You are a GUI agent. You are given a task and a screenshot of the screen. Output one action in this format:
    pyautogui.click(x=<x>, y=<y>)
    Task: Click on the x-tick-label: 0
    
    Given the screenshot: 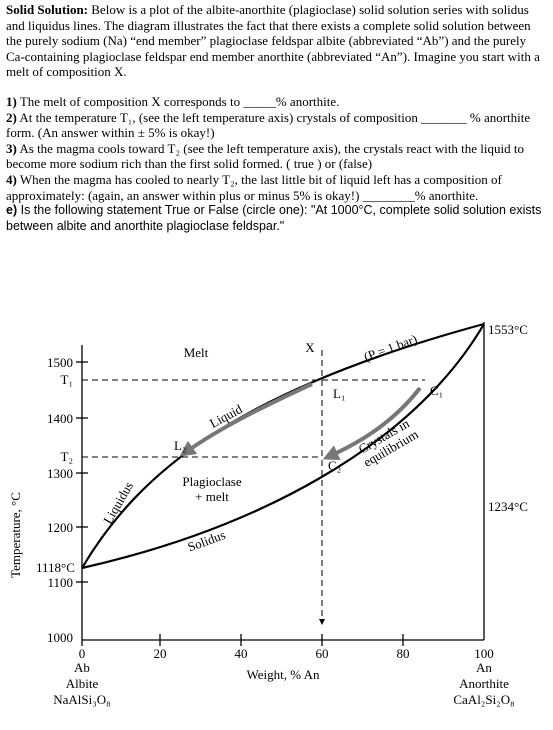 What is the action you would take?
    pyautogui.click(x=82, y=653)
    